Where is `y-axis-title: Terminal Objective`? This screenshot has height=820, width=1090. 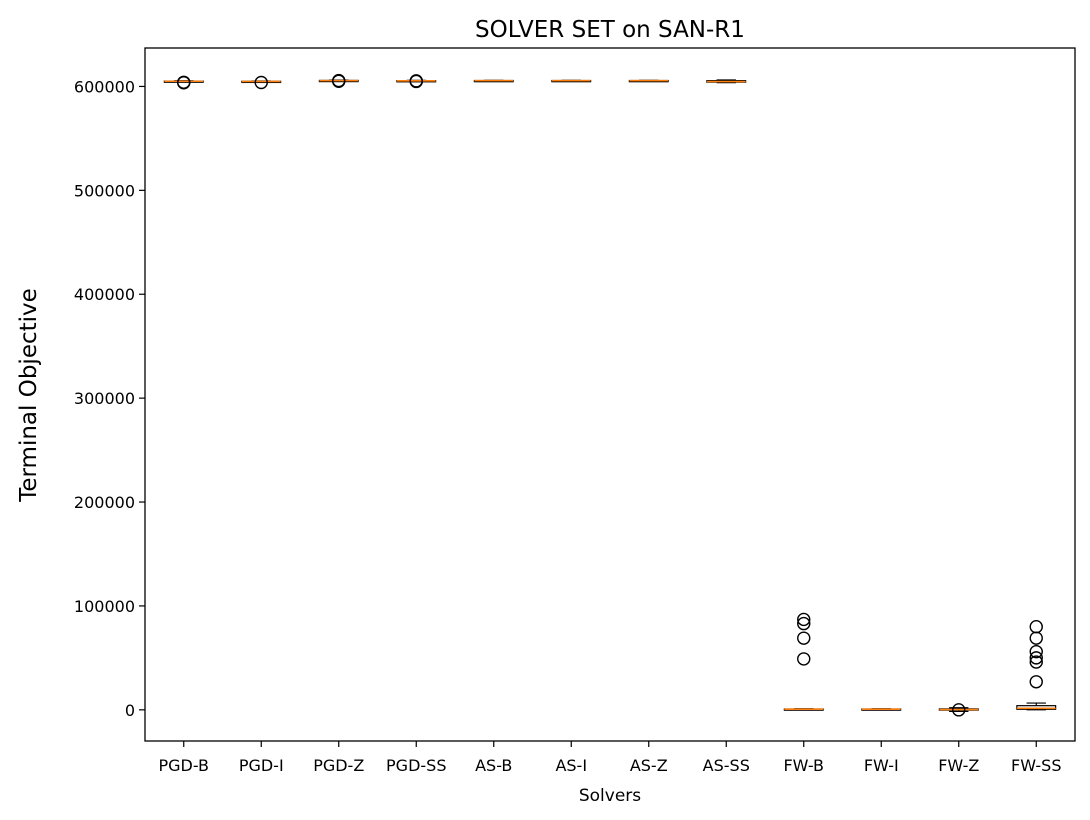
y-axis-title: Terminal Objective is located at coordinates (29, 395).